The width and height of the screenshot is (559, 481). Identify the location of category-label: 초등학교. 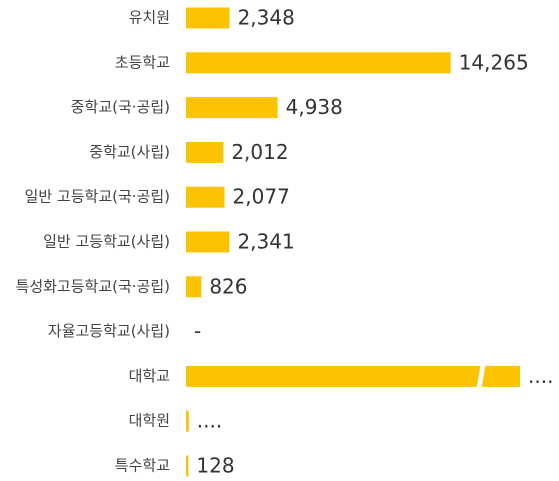
(142, 62).